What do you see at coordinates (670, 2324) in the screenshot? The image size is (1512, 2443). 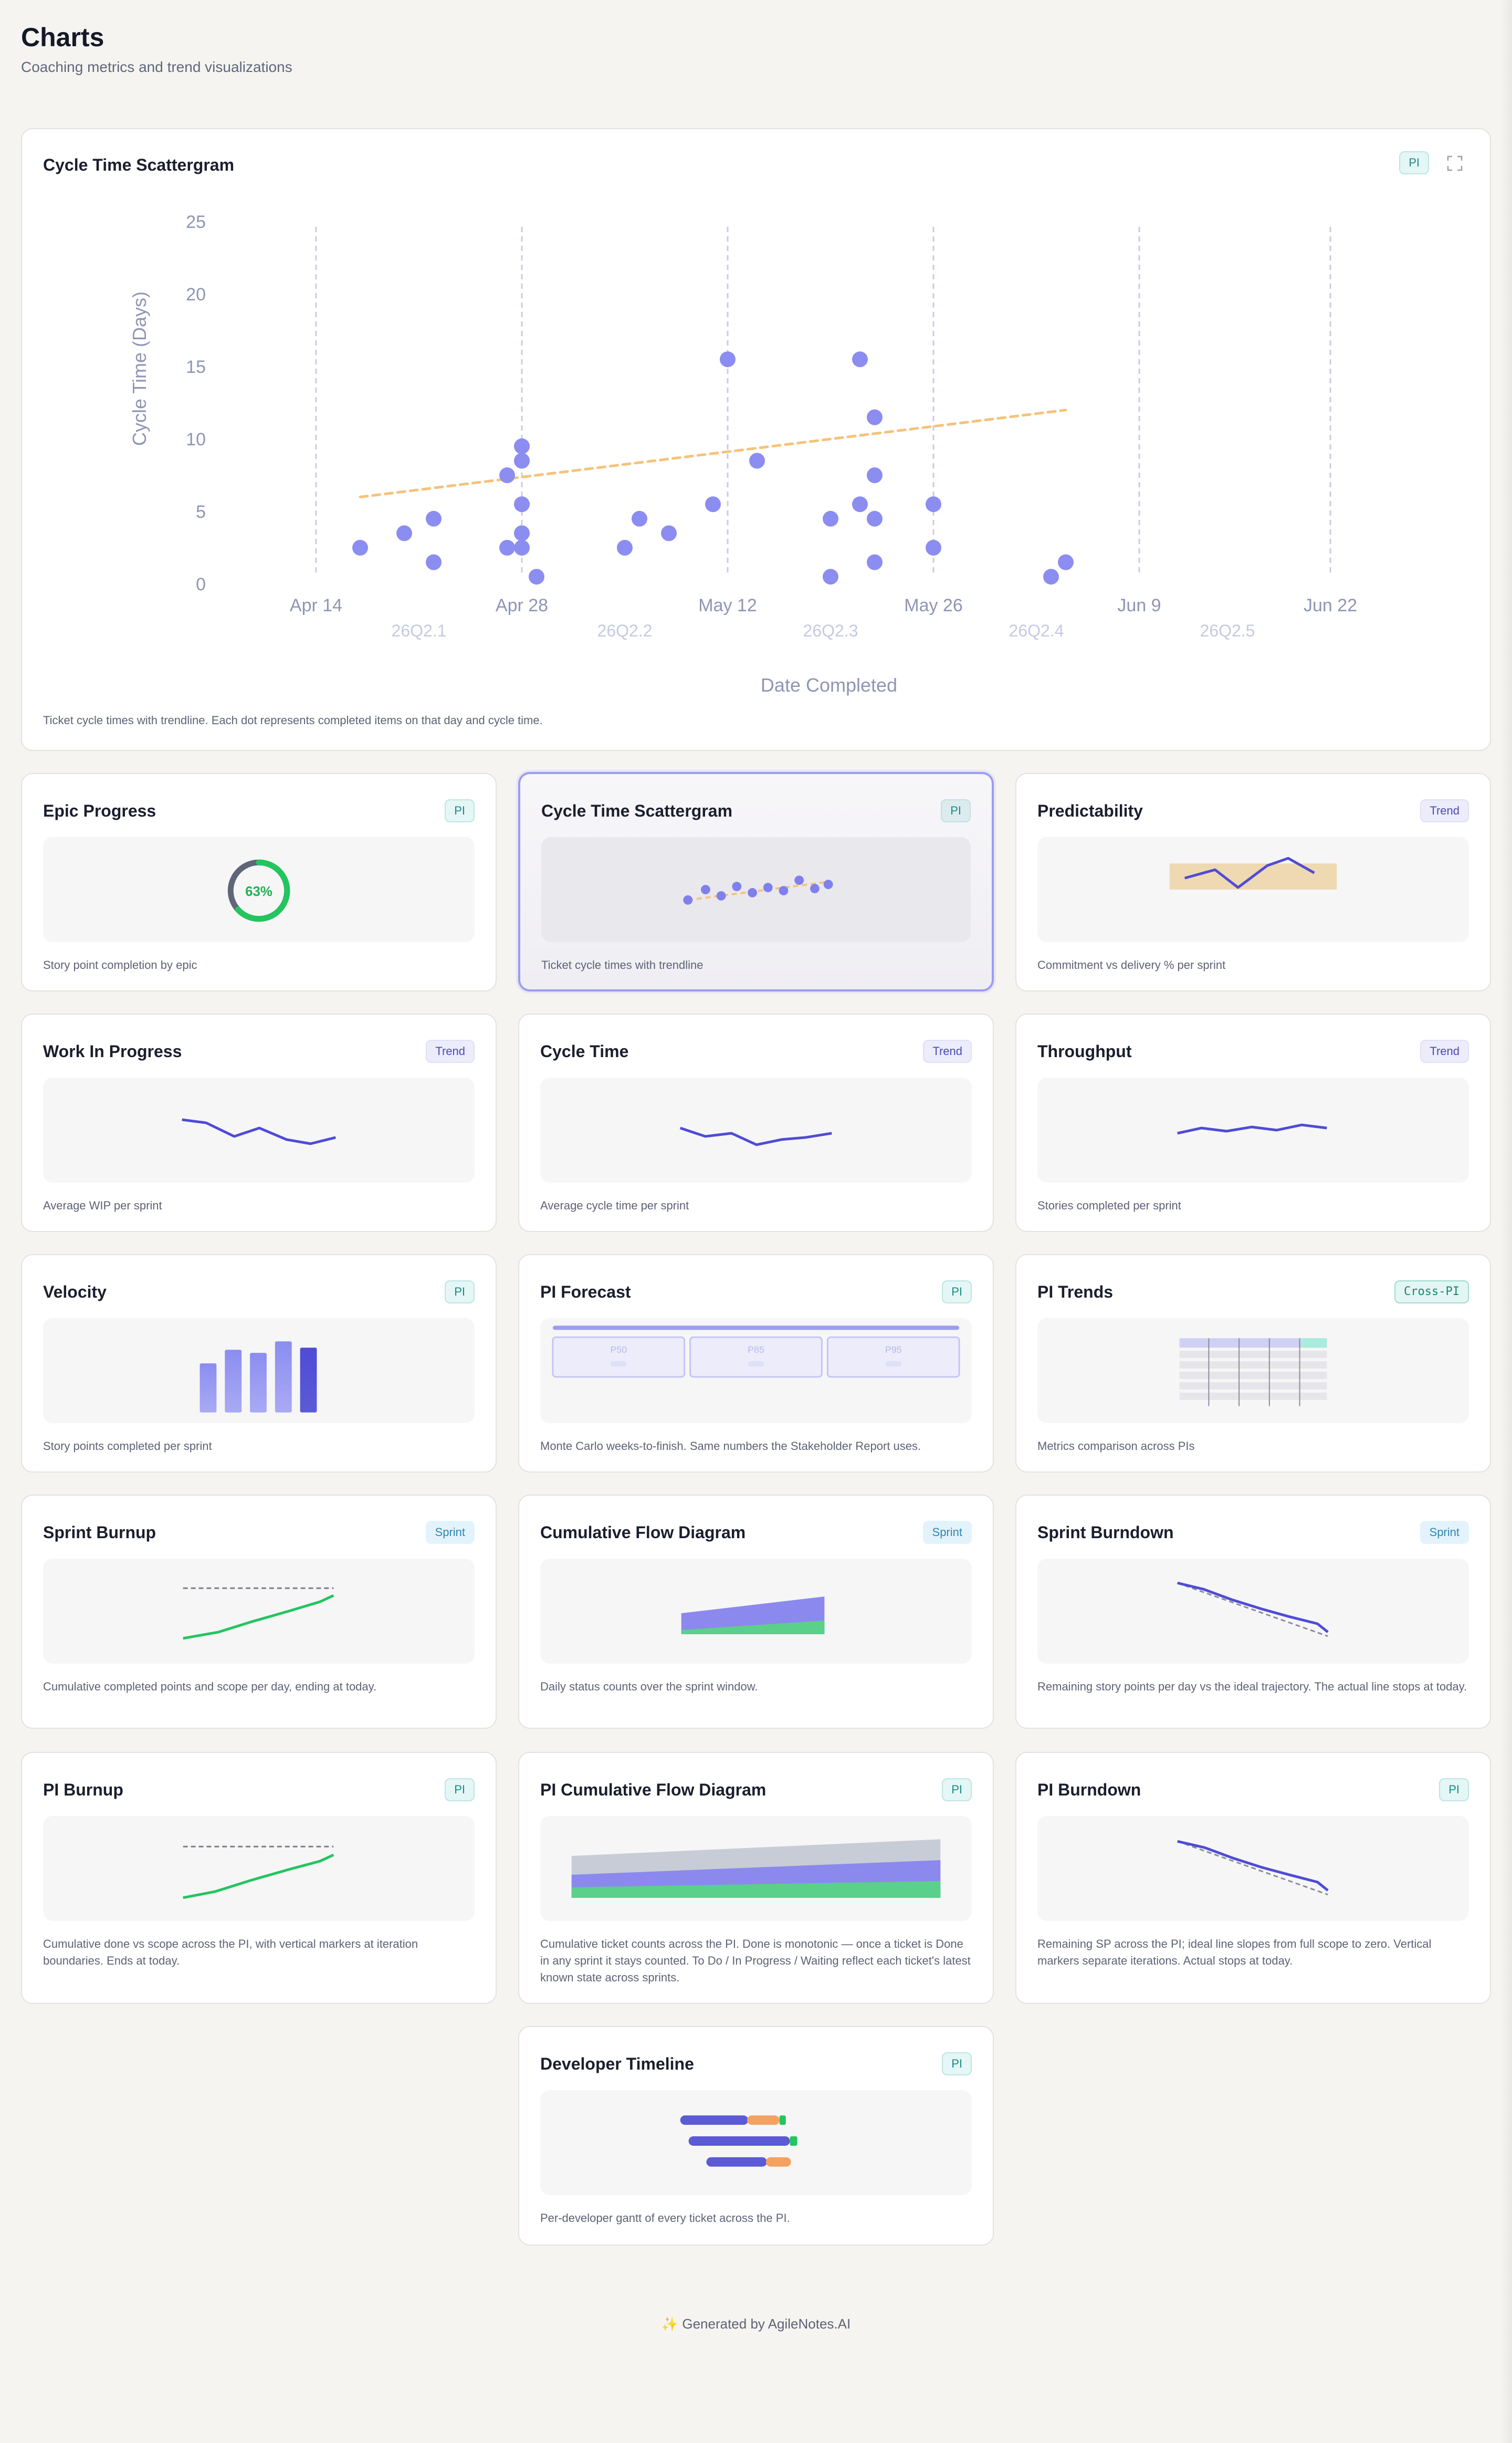 I see `sparkle-icon: ✨` at bounding box center [670, 2324].